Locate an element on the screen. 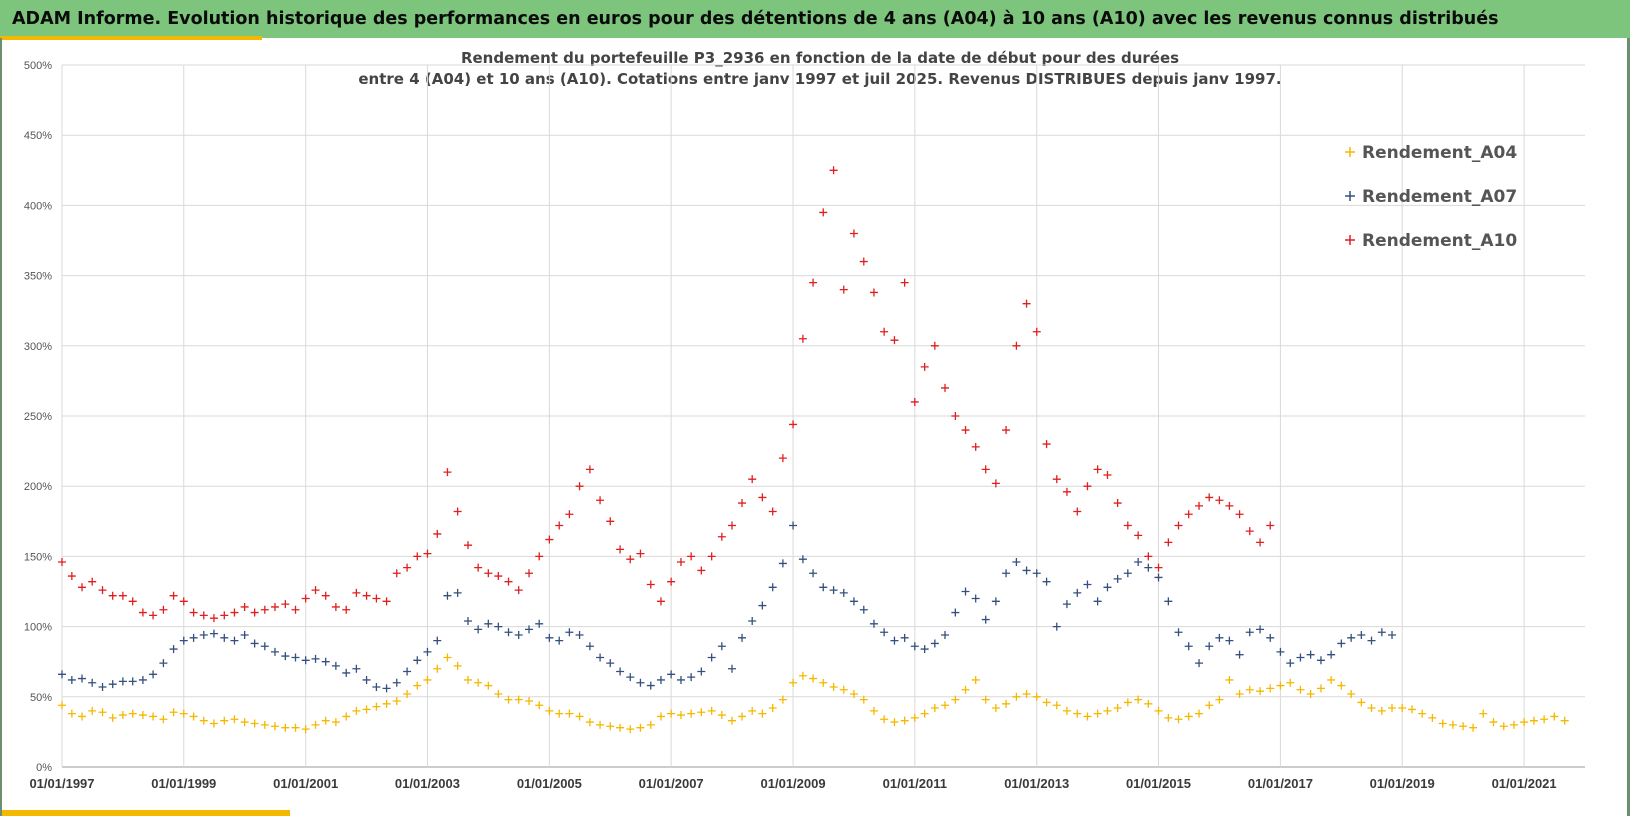  frame-border-right is located at coordinates (1628, 427).